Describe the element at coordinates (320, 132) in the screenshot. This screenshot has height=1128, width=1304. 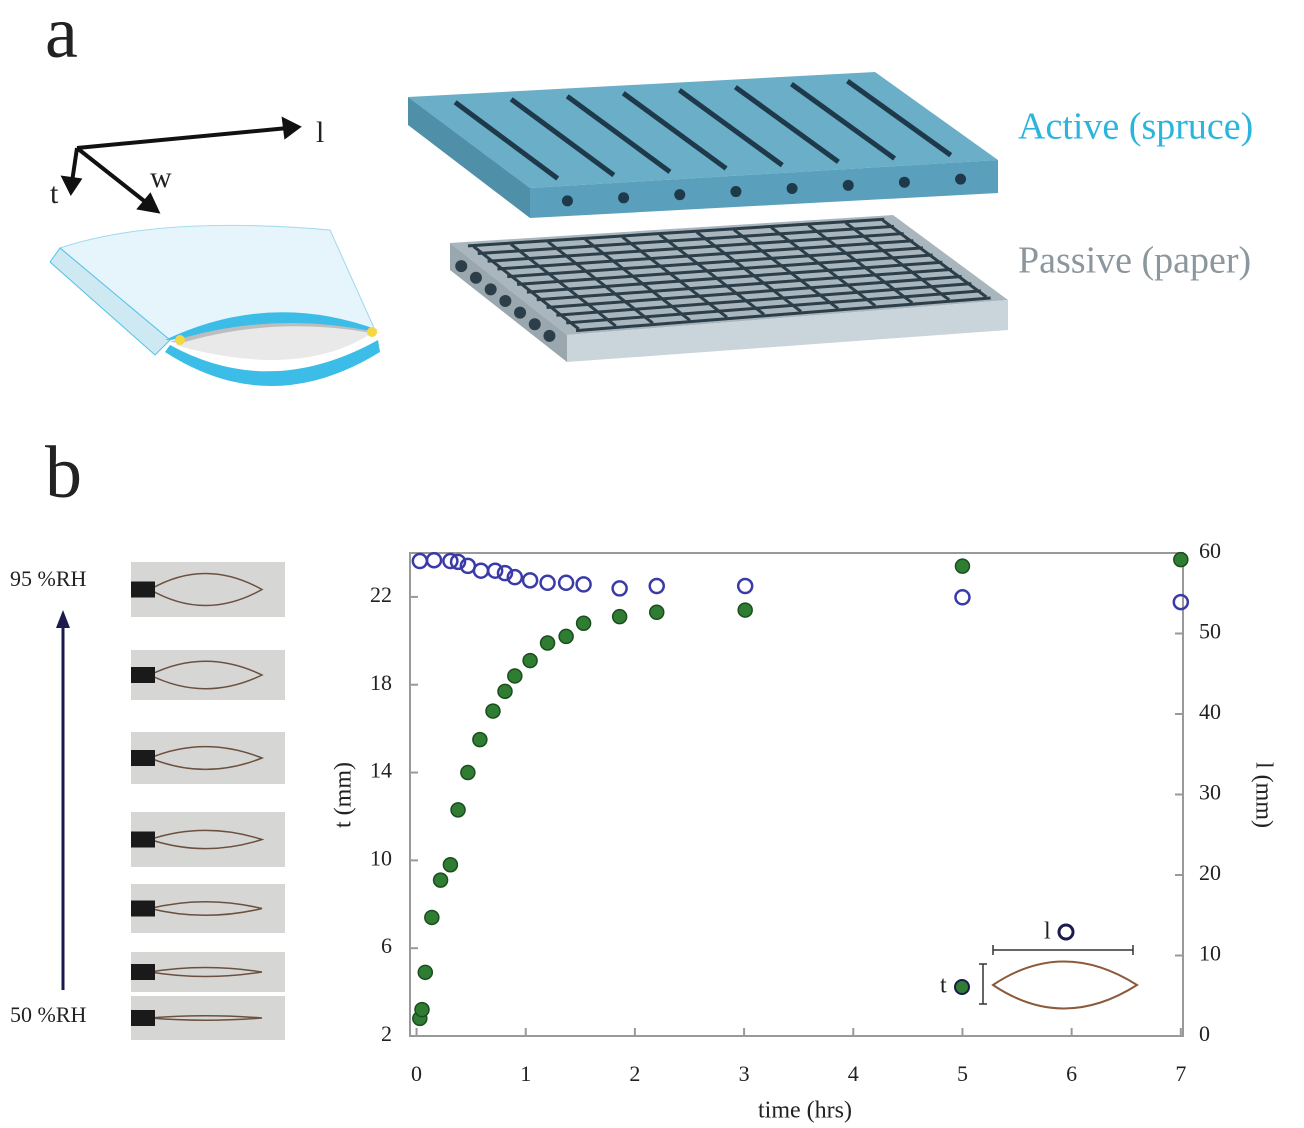
I see `axis-name: l` at that location.